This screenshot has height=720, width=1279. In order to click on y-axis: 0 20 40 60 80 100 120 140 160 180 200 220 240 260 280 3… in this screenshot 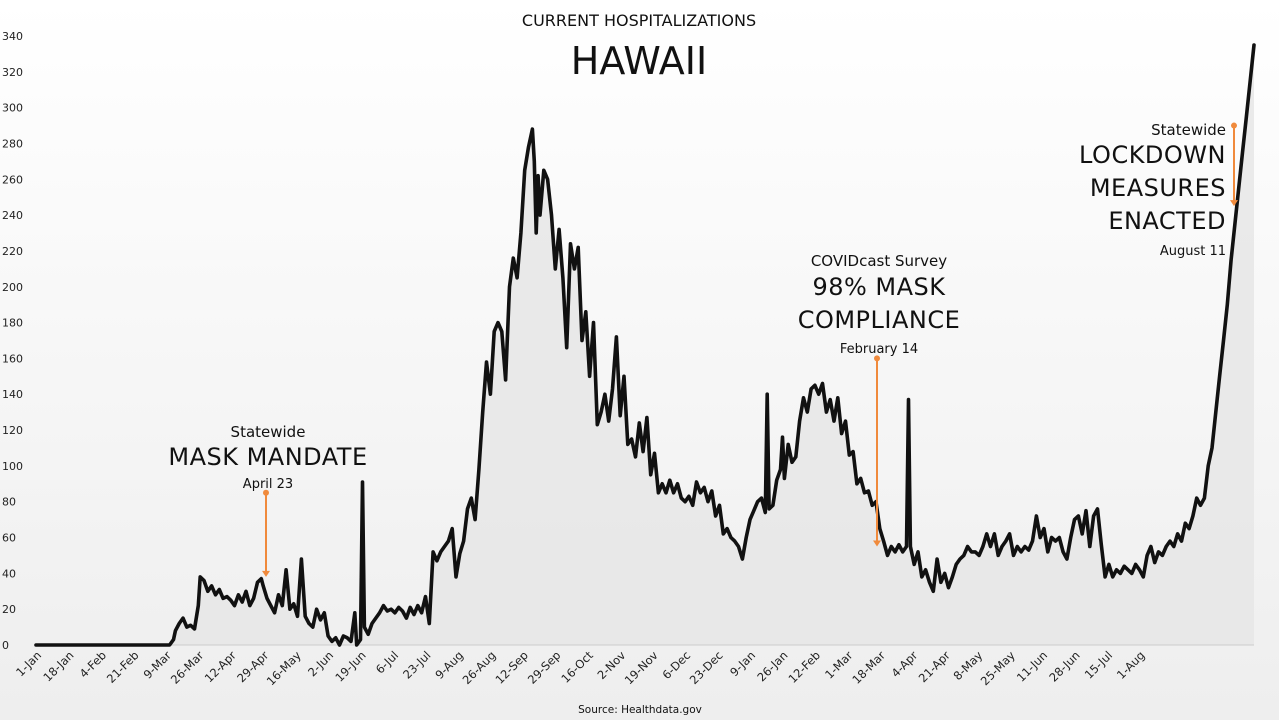, I will do `click(12, 341)`.